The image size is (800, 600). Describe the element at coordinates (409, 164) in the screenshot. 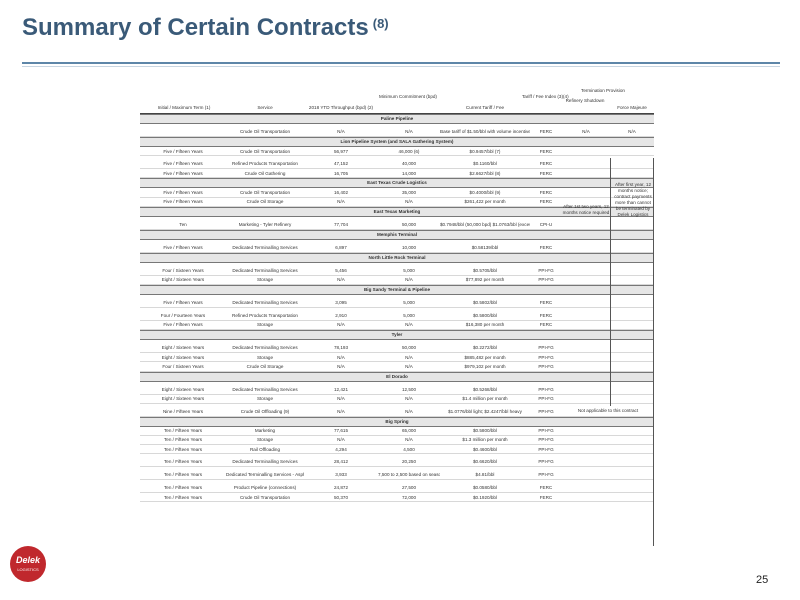

I see `cell-min-commit: 40,000` at that location.